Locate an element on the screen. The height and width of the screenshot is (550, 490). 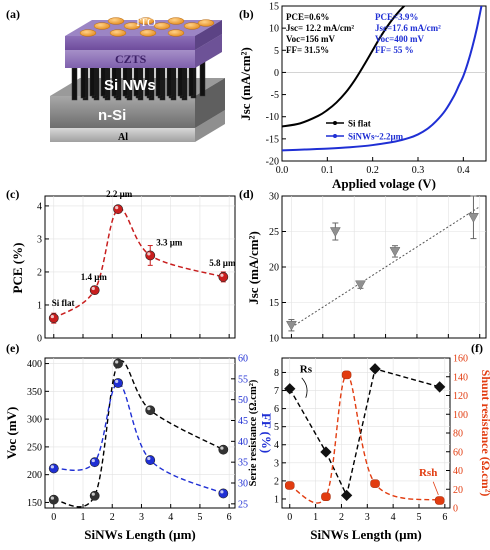
layer-label-al: Al is located at coordinates (123, 137).